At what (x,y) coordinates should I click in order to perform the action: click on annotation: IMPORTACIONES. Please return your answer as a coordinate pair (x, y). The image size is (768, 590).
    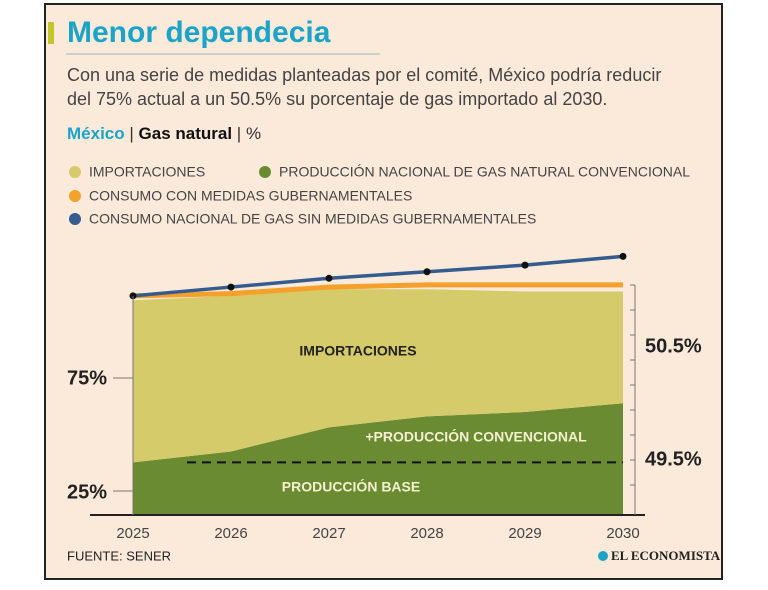
    Looking at the image, I should click on (357, 351).